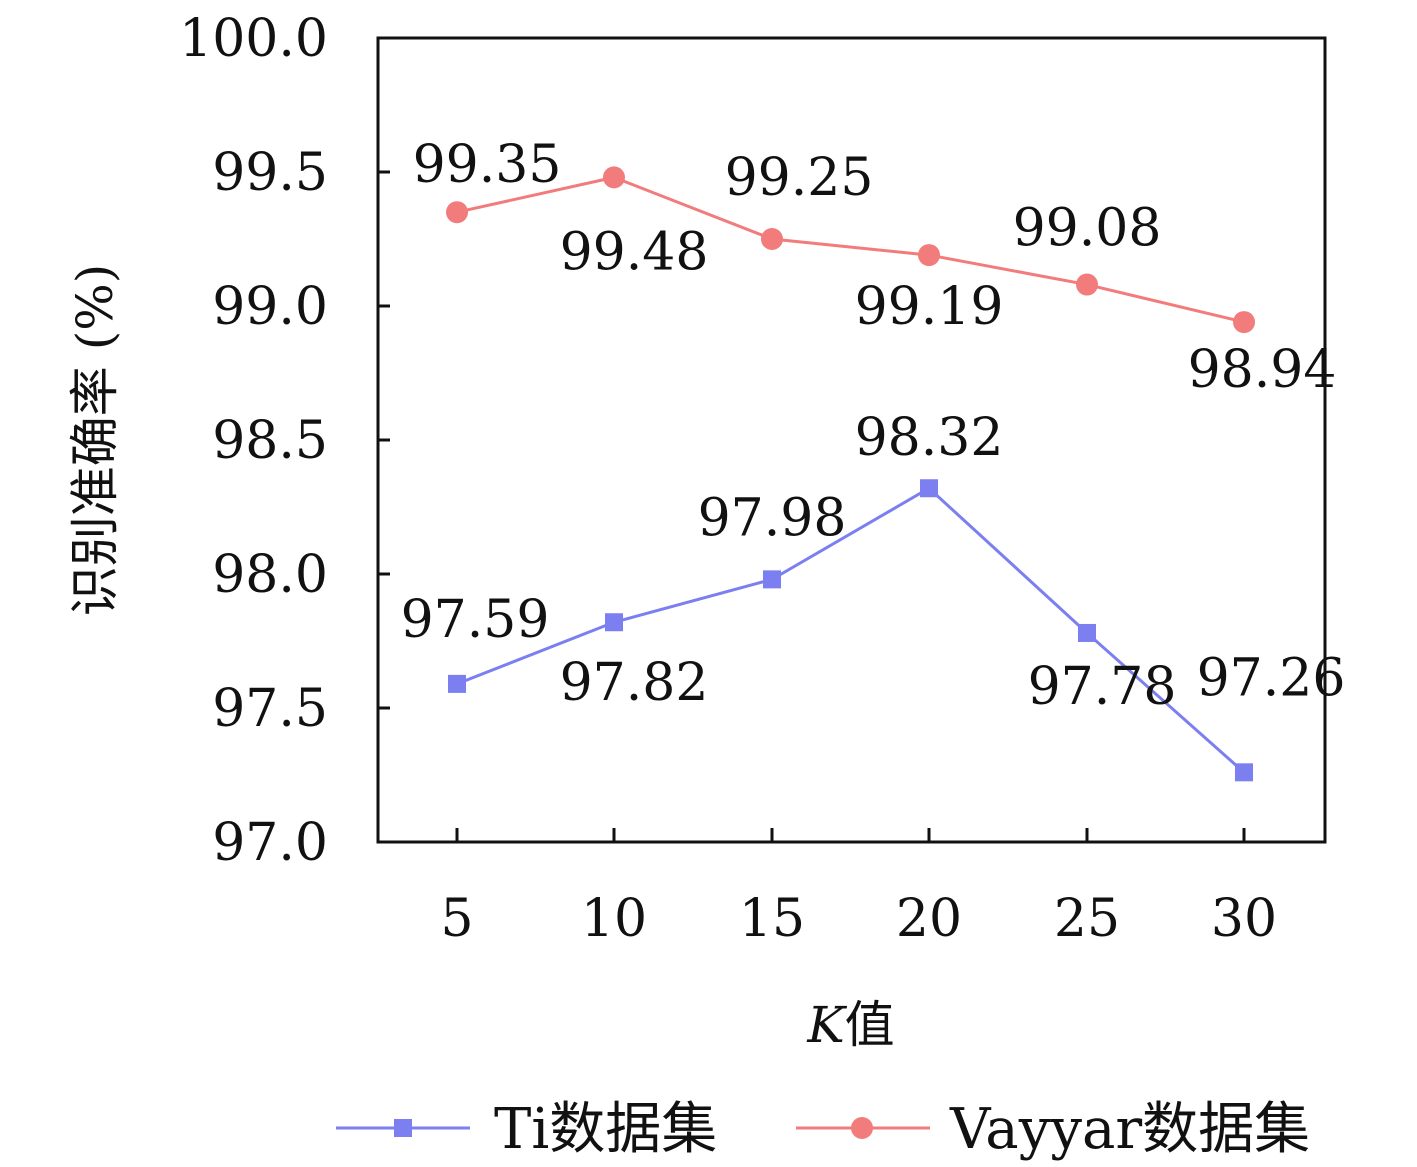  What do you see at coordinates (799, 178) in the screenshot?
I see `data-label-vayyar: 99.25` at bounding box center [799, 178].